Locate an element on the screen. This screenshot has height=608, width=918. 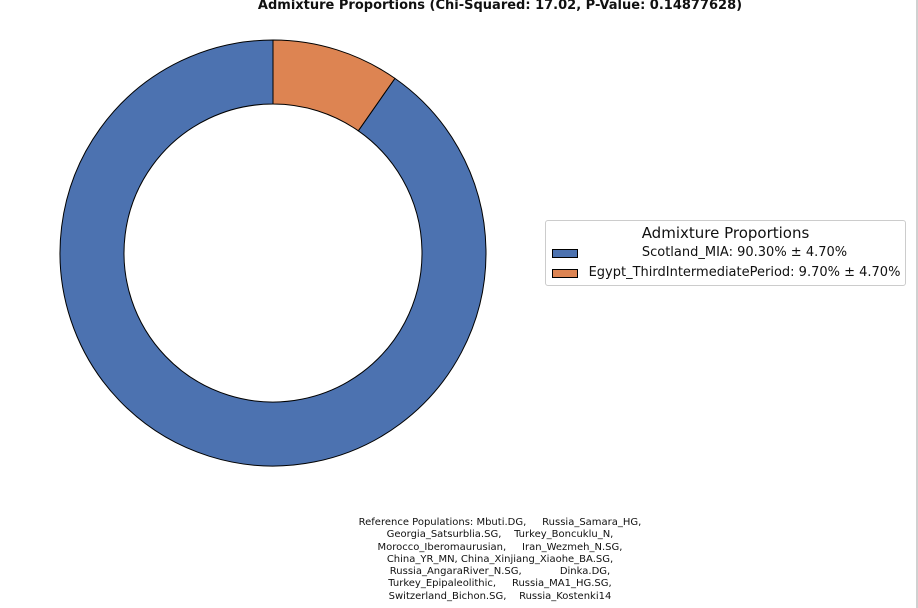
reference-populations-line: Russia_AngaraRiver_N.SG, Dinka.DG, is located at coordinates (500, 572).